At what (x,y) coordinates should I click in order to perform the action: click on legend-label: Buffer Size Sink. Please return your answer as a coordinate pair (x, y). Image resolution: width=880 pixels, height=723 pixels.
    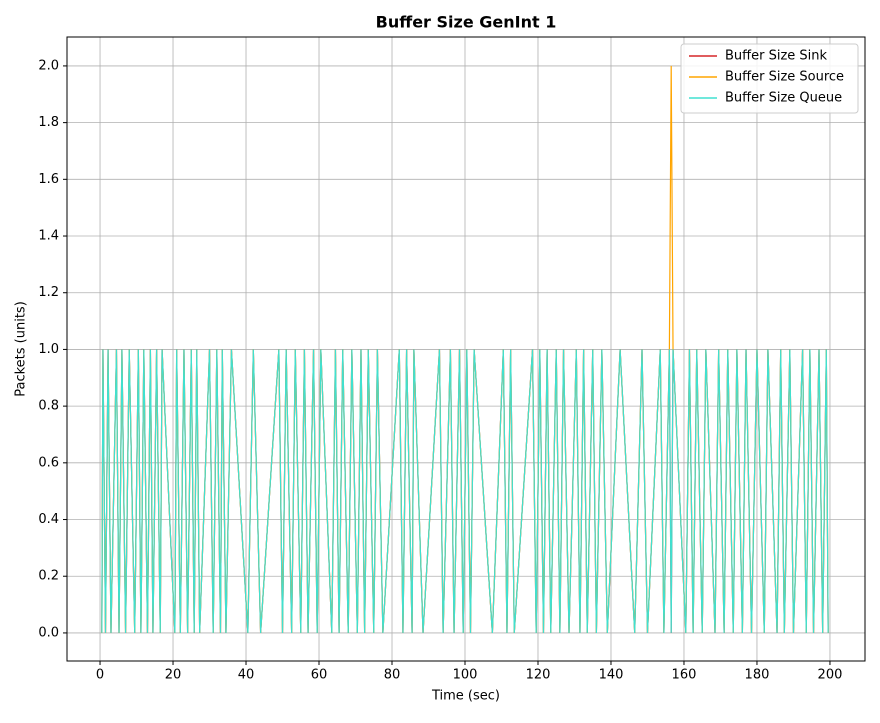
    Looking at the image, I should click on (776, 56).